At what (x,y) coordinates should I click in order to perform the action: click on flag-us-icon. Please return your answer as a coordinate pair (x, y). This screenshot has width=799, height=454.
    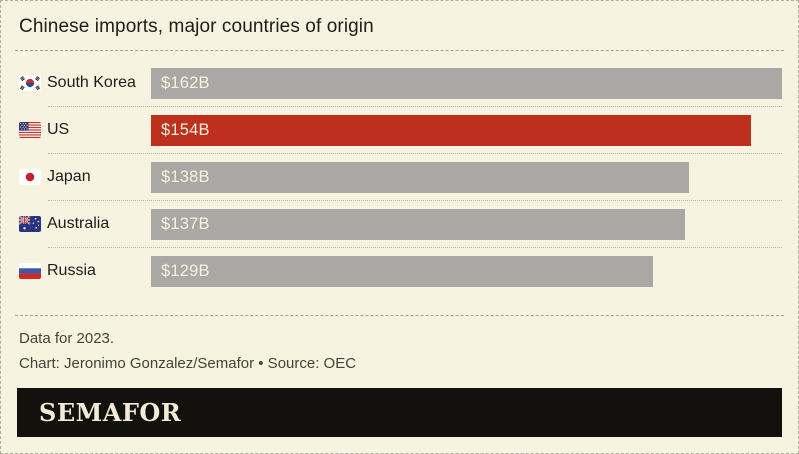
    Looking at the image, I should click on (30, 130).